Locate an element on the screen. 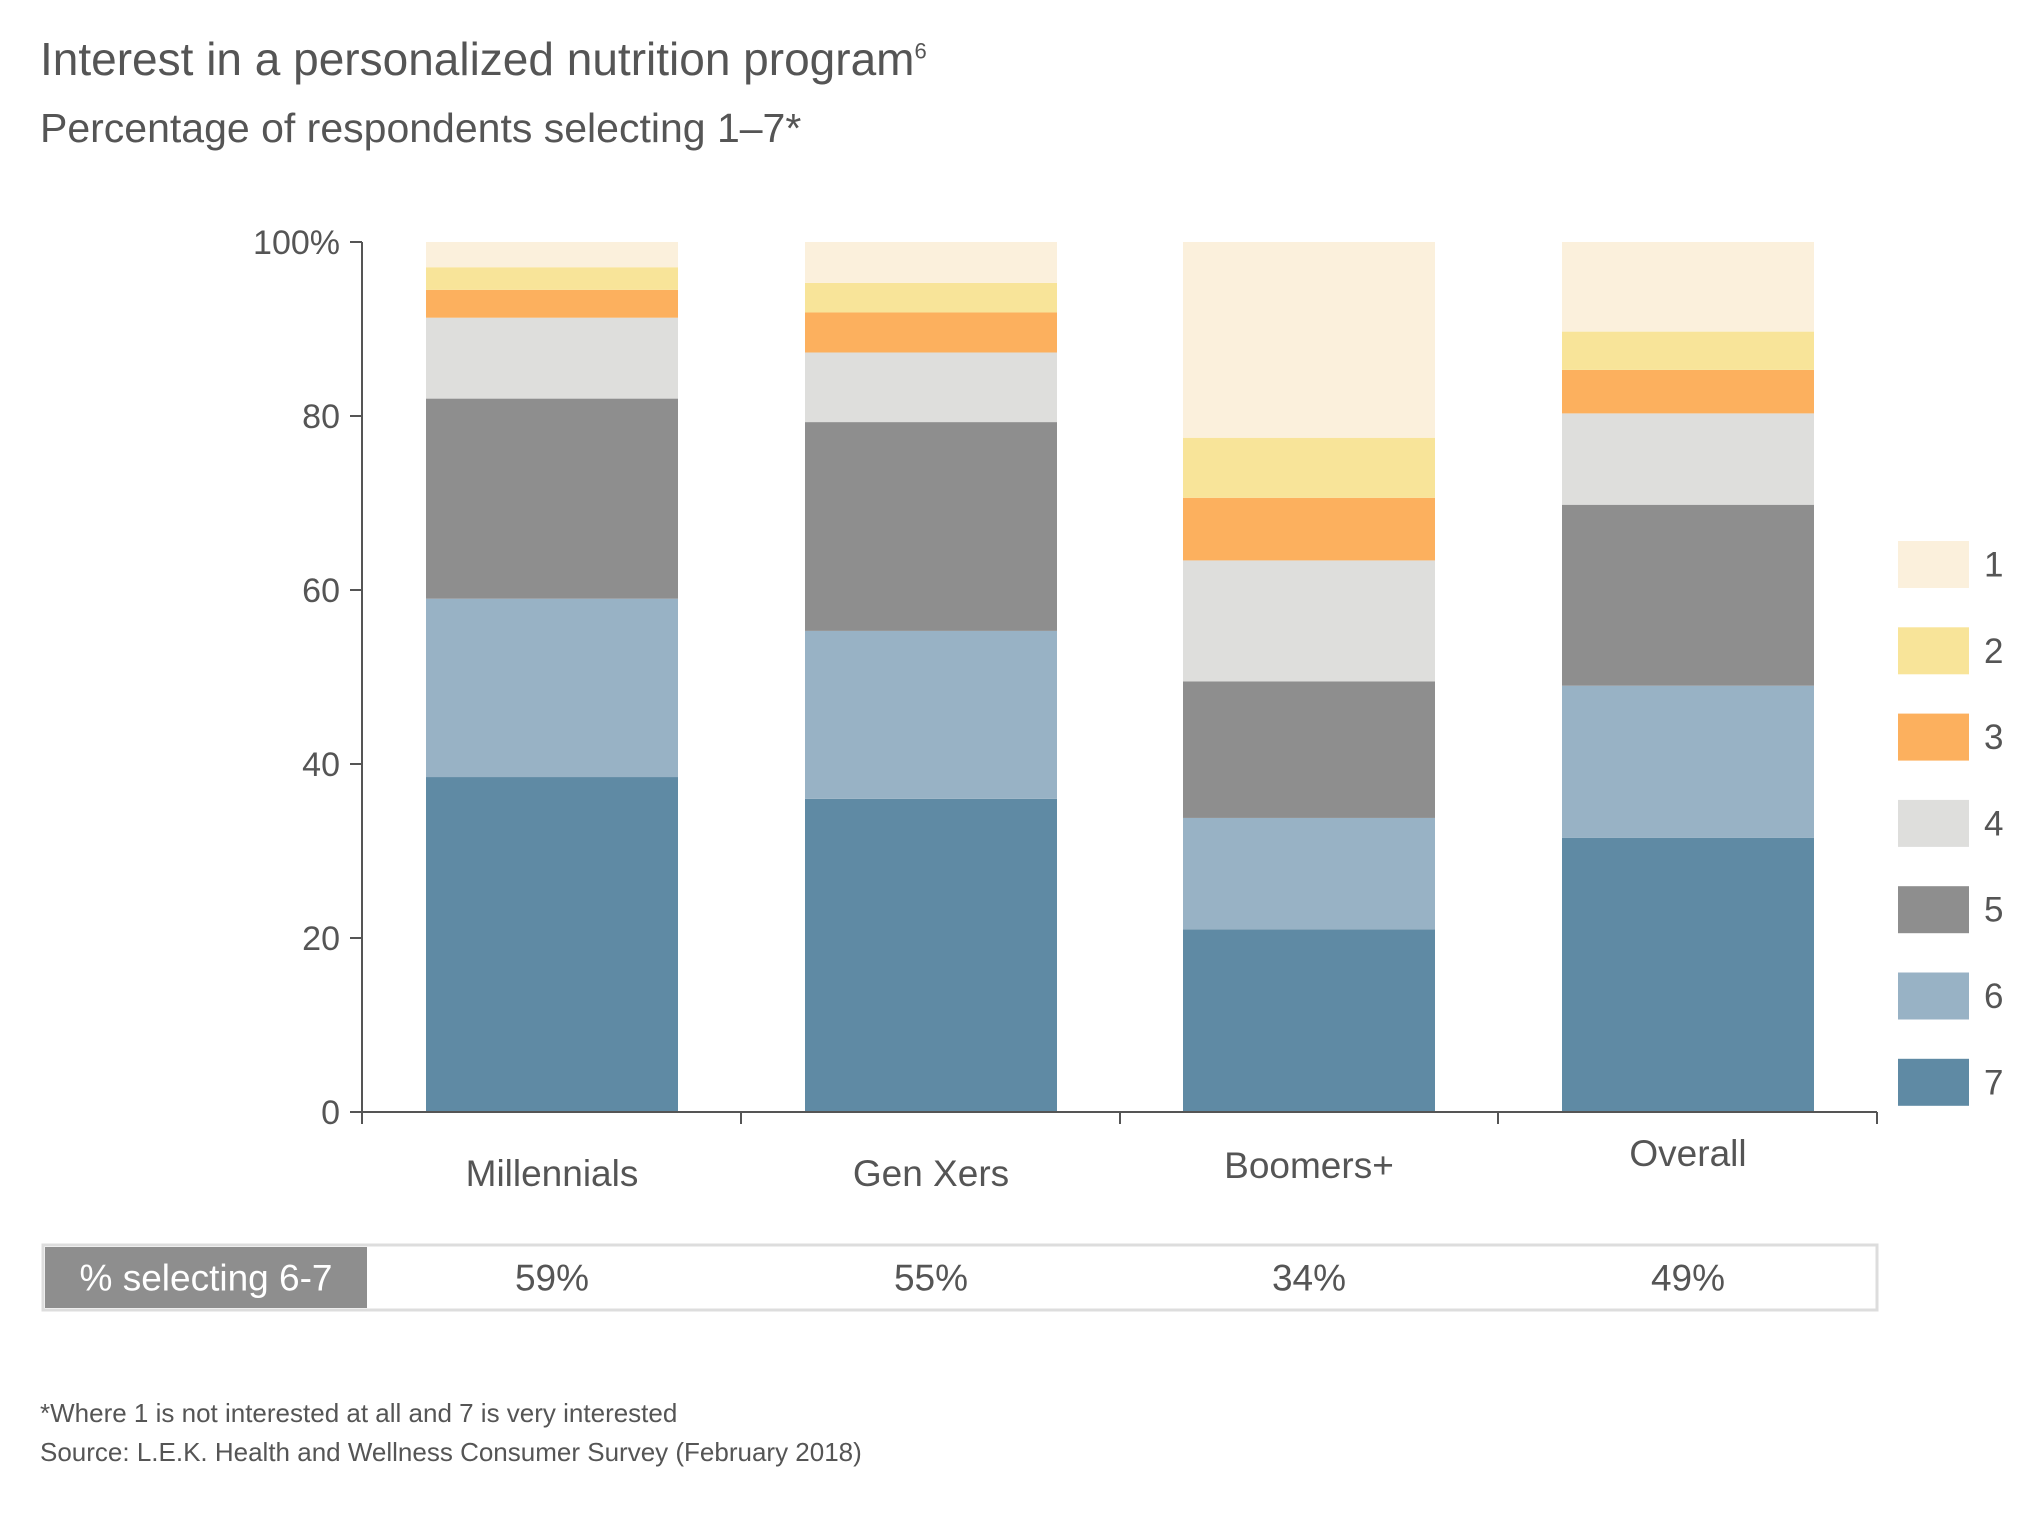 This screenshot has width=2043, height=1527. chart-subtitle: Percentage of respondents selecting 1–7* is located at coordinates (421, 128).